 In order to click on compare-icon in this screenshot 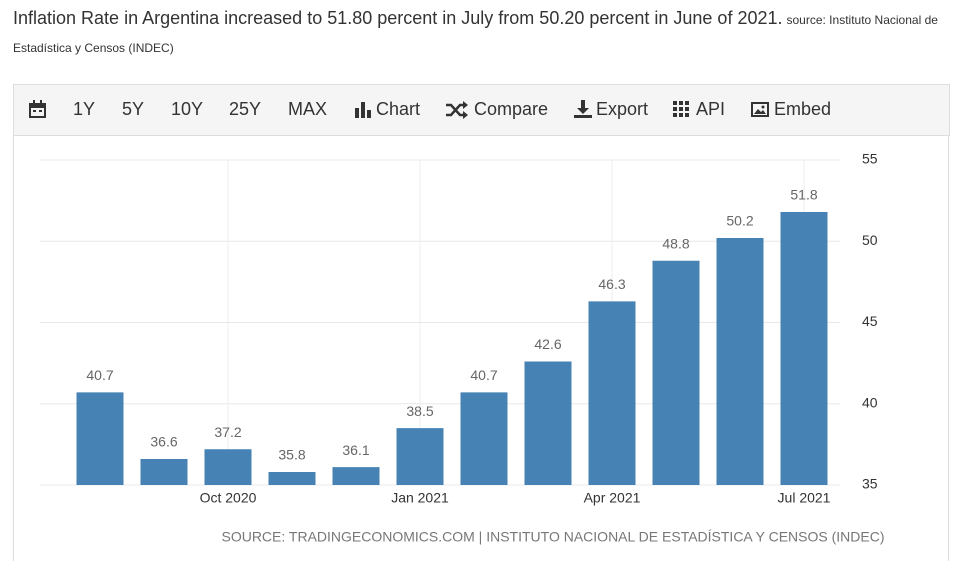, I will do `click(457, 110)`.